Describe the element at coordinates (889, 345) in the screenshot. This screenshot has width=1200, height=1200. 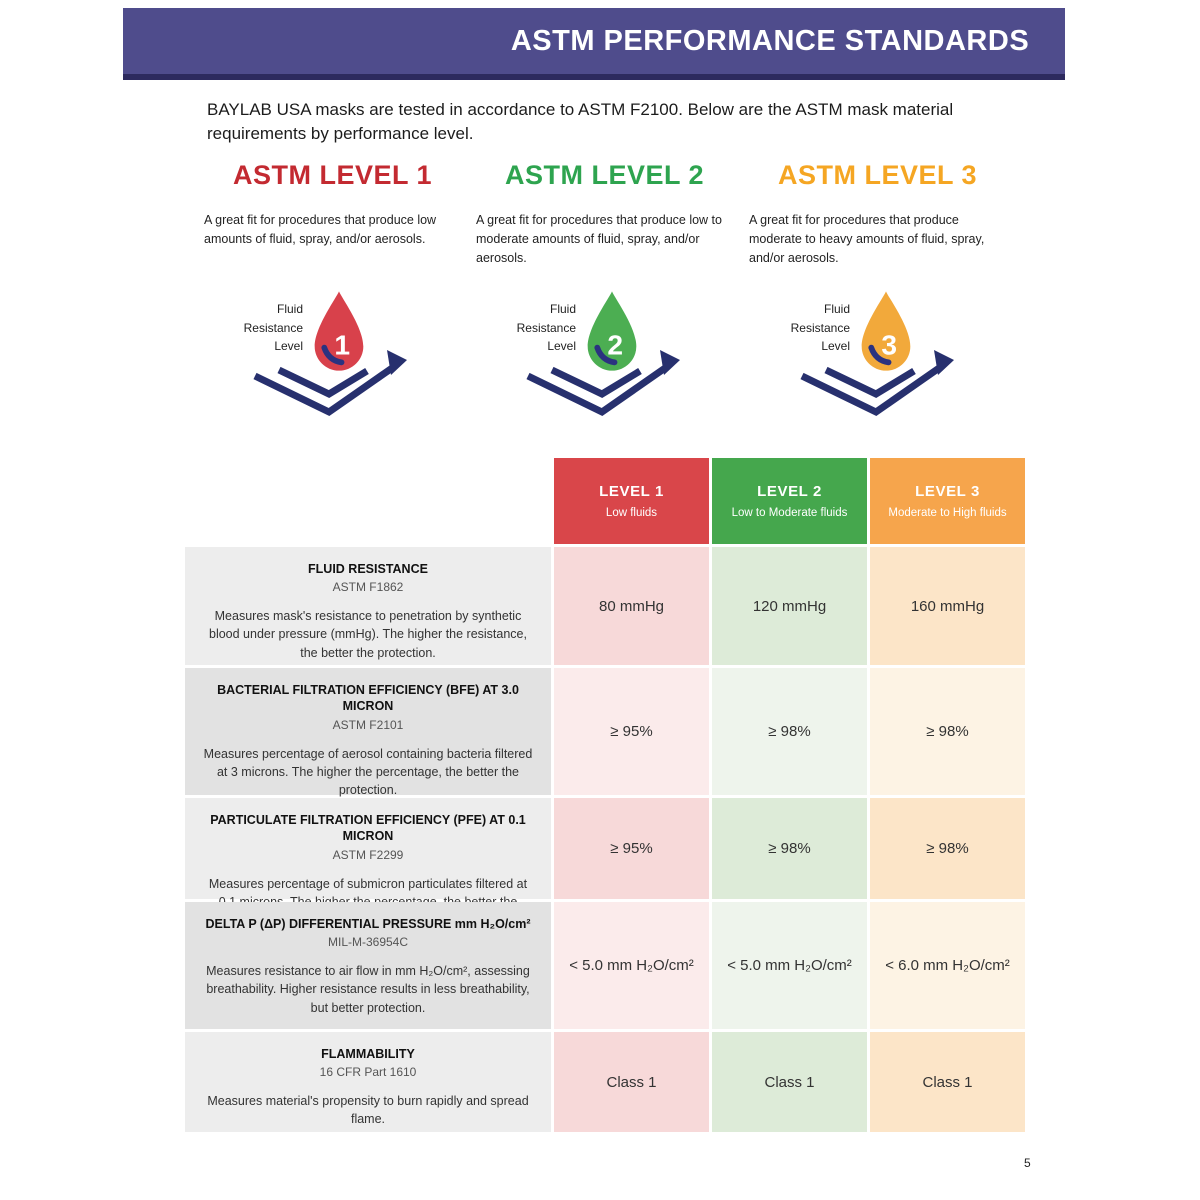
I see `droplet-number: 3` at that location.